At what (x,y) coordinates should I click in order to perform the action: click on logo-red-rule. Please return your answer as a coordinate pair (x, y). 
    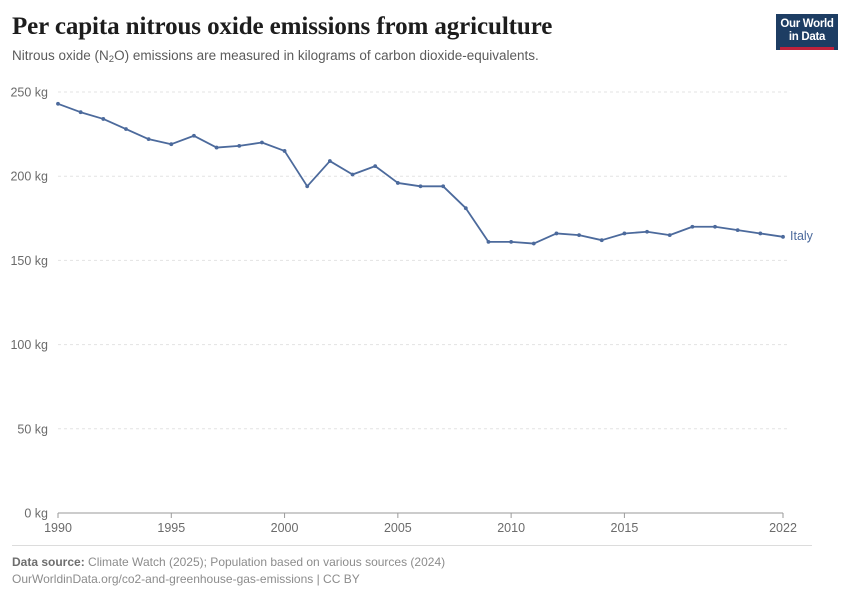
    Looking at the image, I should click on (807, 48).